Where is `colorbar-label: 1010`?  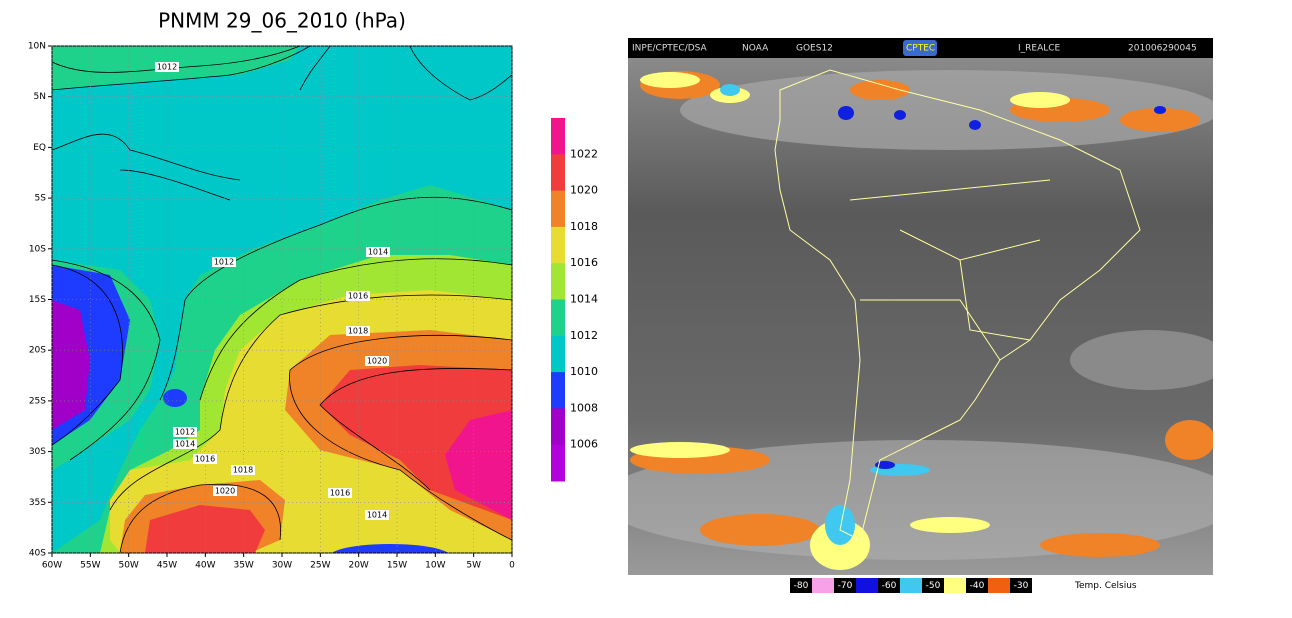 colorbar-label: 1010 is located at coordinates (584, 371).